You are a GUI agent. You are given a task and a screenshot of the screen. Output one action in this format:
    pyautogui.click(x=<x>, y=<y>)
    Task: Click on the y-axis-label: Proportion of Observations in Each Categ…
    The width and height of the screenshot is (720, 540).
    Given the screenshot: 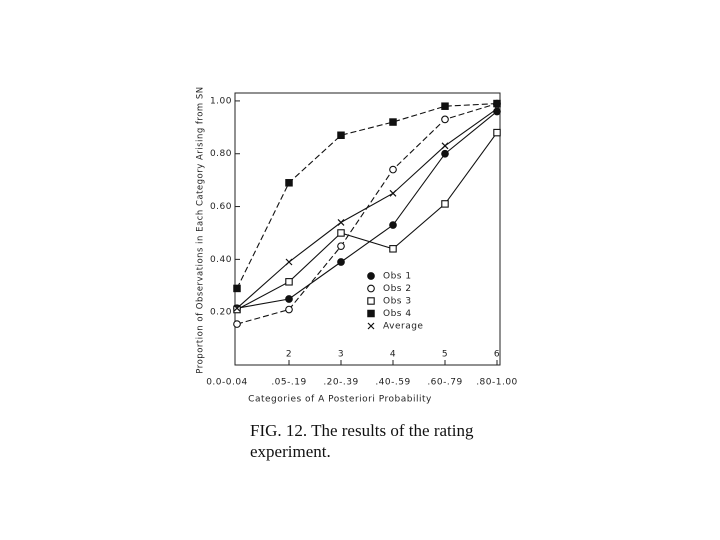 What is the action you would take?
    pyautogui.click(x=201, y=229)
    